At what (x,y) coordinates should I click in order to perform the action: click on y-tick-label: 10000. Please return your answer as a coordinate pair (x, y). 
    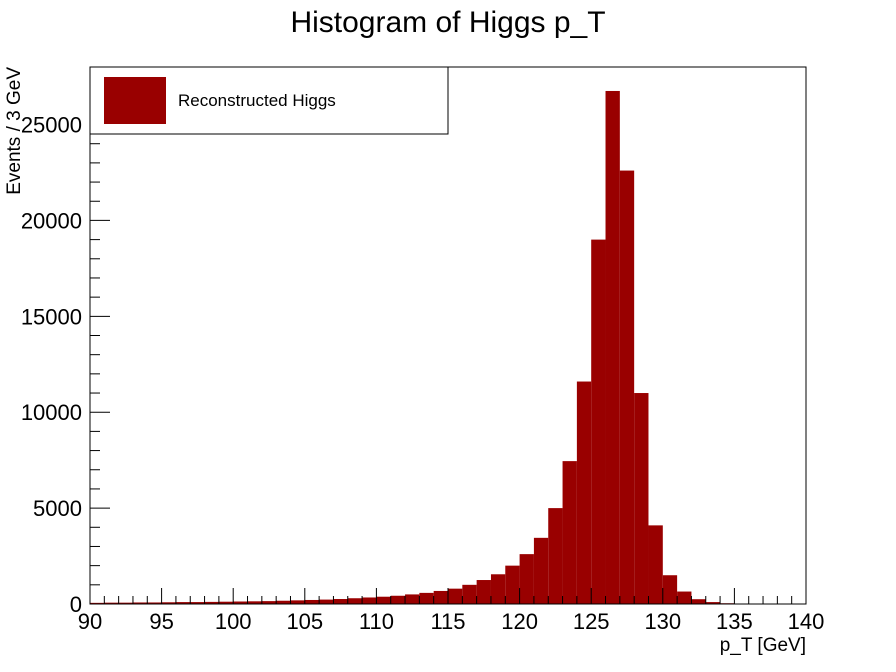
    Looking at the image, I should click on (51, 412).